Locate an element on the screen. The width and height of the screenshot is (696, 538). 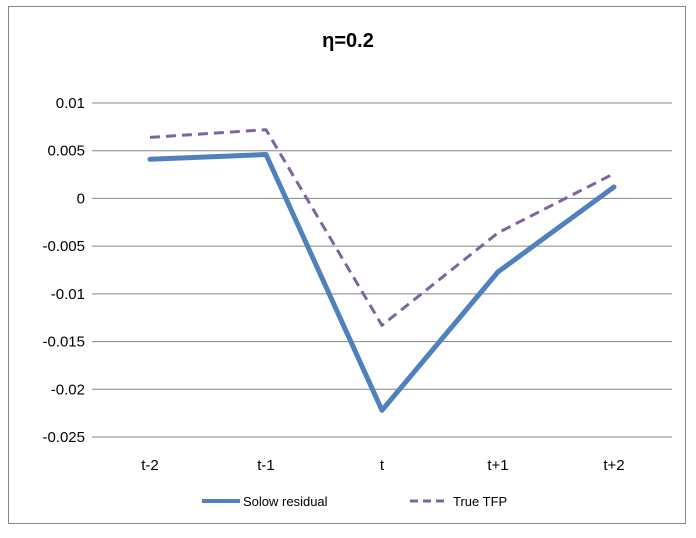
y-tick-label: 0.01 is located at coordinates (70, 103).